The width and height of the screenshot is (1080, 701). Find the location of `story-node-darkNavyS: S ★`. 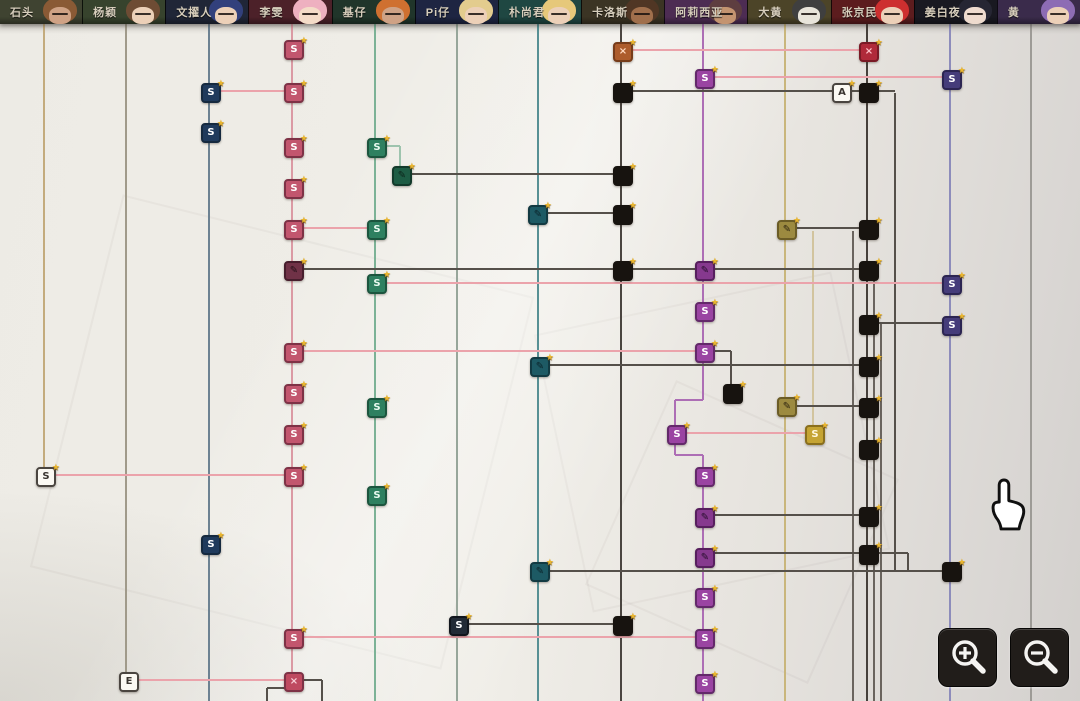

story-node-darkNavyS: S ★ is located at coordinates (461, 624).